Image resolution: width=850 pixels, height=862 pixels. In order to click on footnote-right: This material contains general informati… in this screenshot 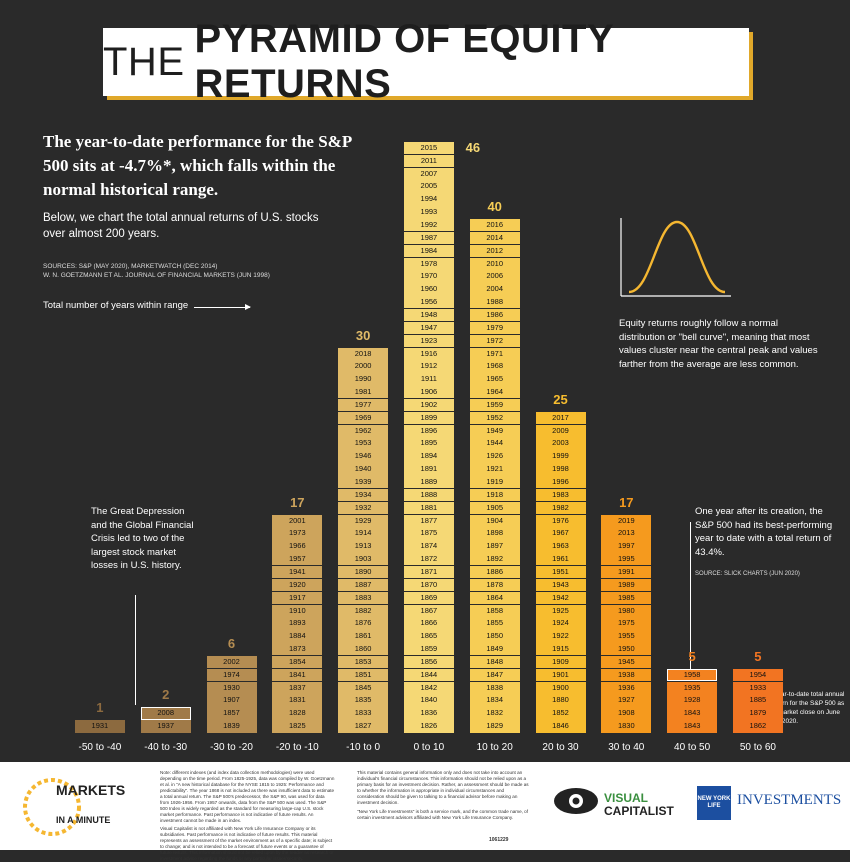, I will do `click(444, 795)`.